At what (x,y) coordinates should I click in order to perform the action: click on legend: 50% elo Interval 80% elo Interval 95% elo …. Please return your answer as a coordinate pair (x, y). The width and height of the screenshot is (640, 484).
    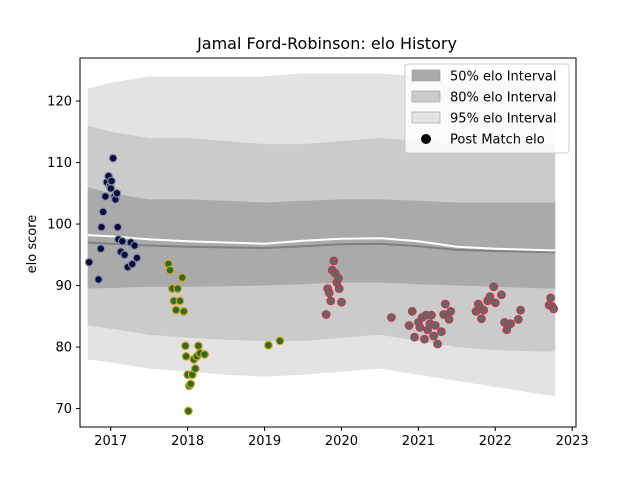
    Looking at the image, I should click on (487, 108).